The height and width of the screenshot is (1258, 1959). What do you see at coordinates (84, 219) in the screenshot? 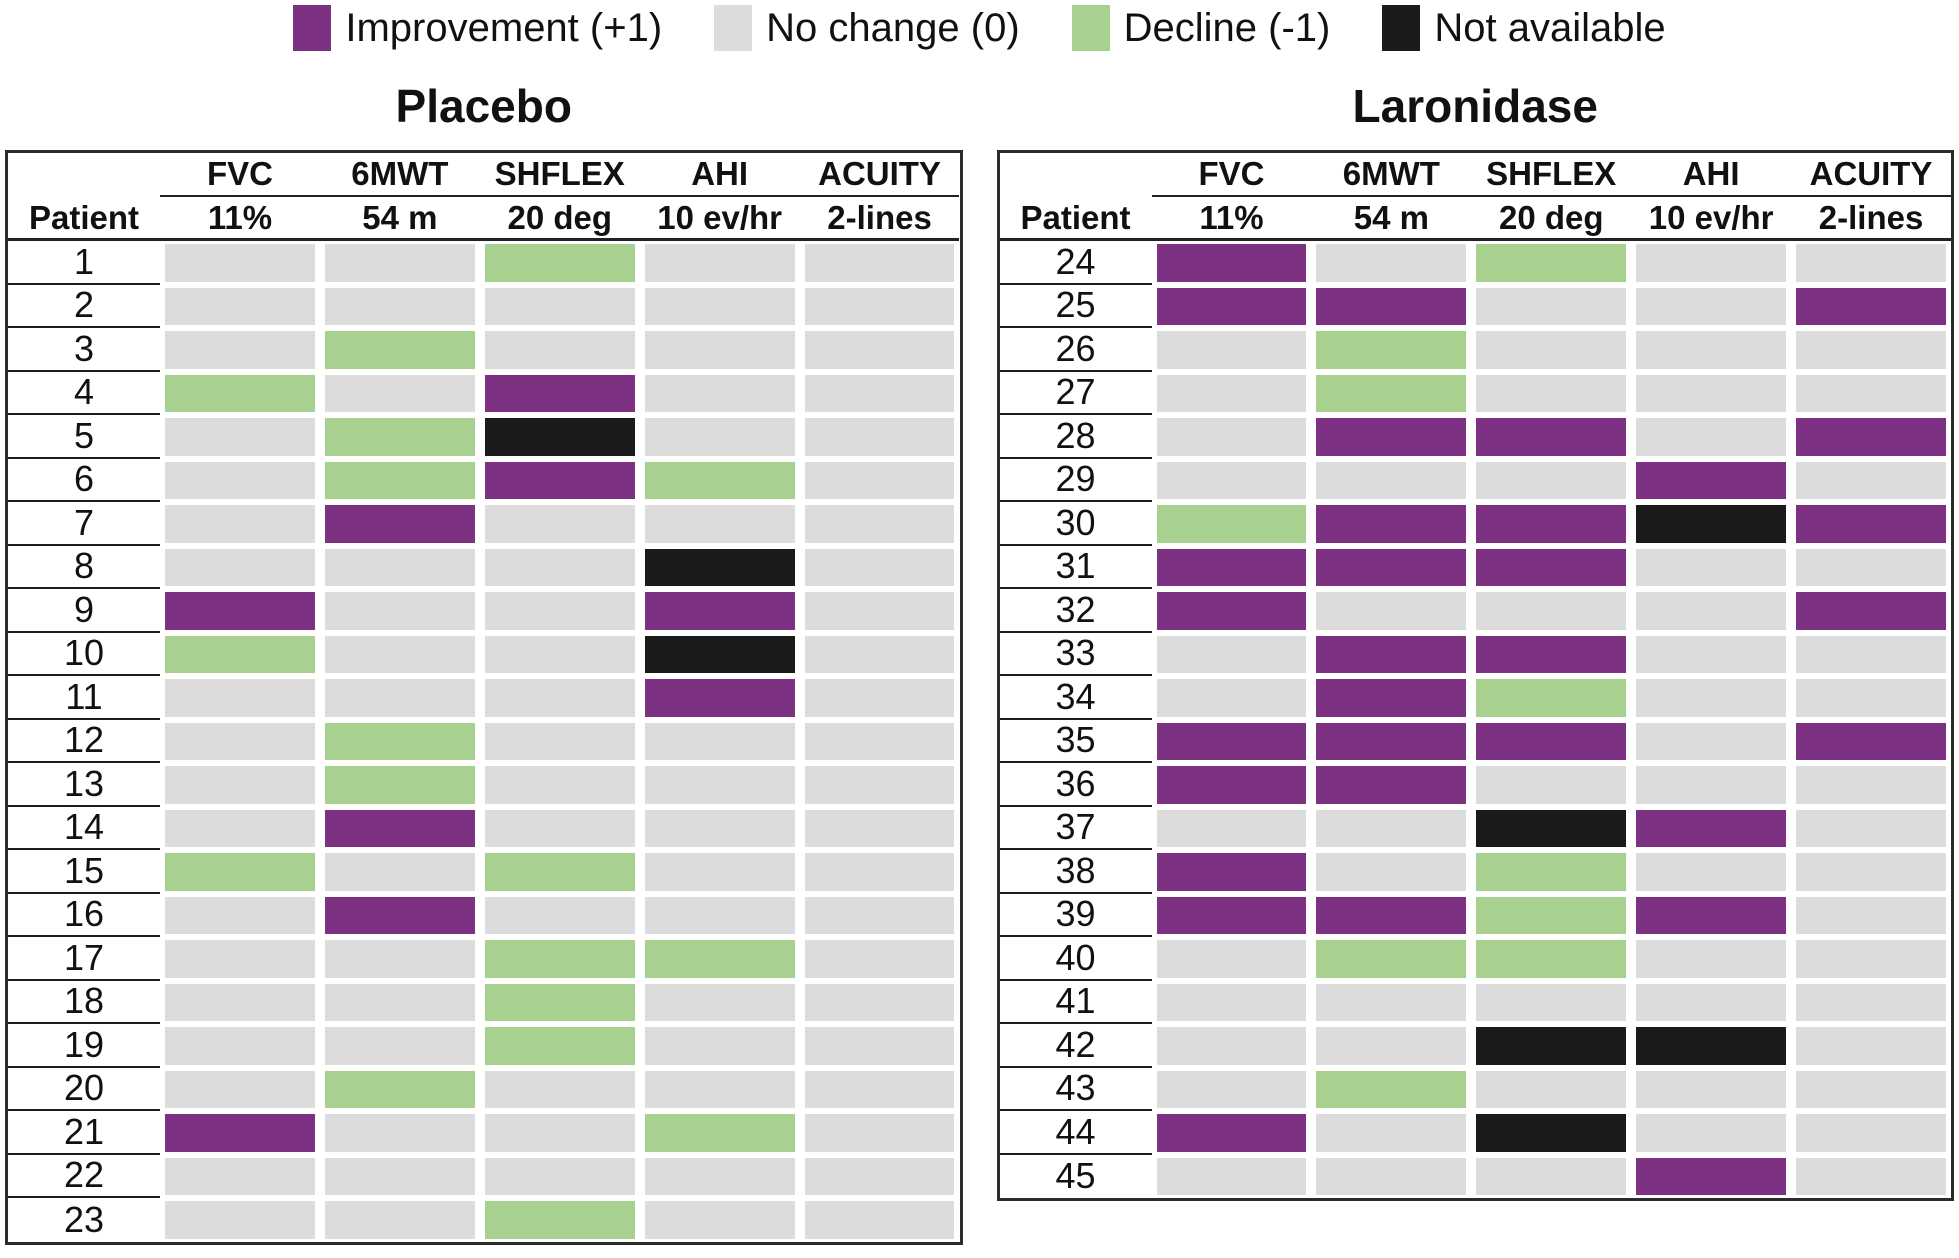
I see `row-header-patient-placebo: Patient` at bounding box center [84, 219].